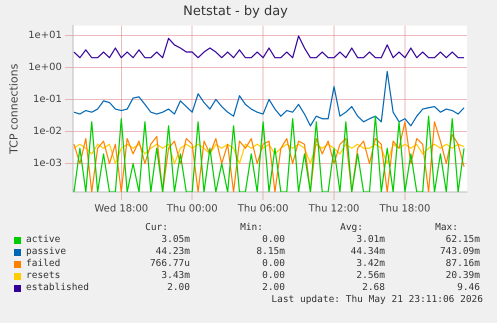 This screenshot has height=323, width=497. What do you see at coordinates (463, 264) in the screenshot?
I see `text: 87.16m` at bounding box center [463, 264].